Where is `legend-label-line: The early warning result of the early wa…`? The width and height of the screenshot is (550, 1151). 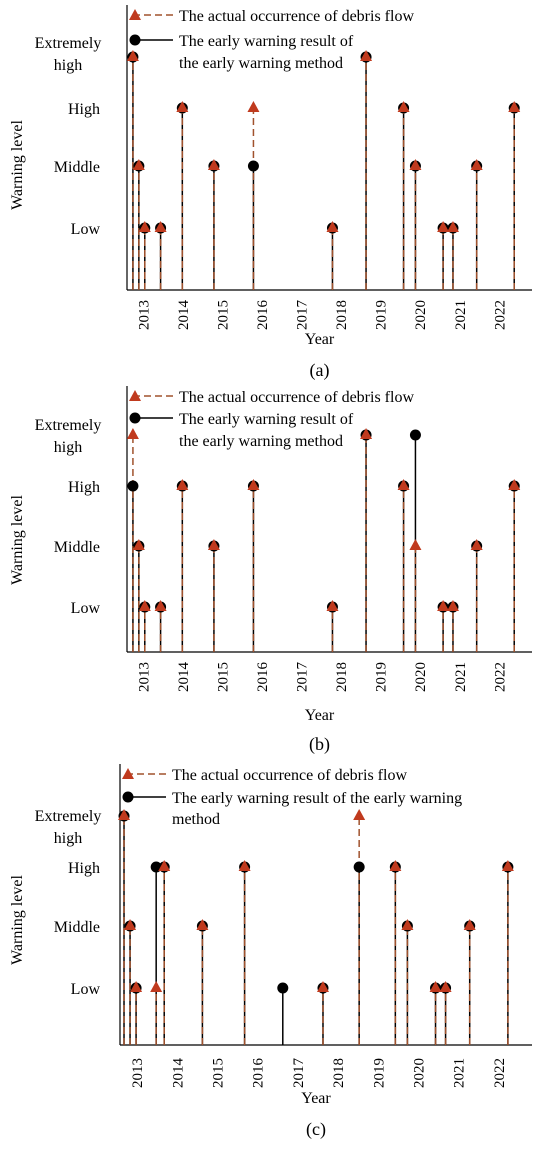 legend-label-line: The early warning result of the early wa… is located at coordinates (317, 798).